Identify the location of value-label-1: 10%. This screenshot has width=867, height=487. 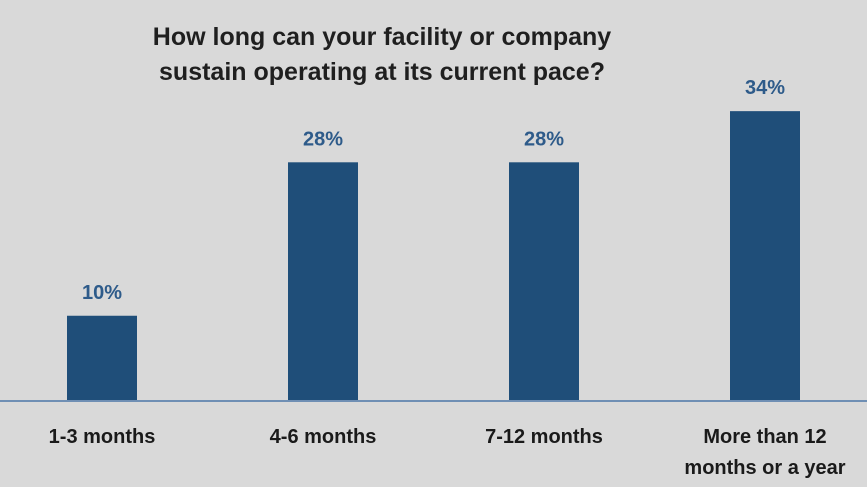
(102, 293).